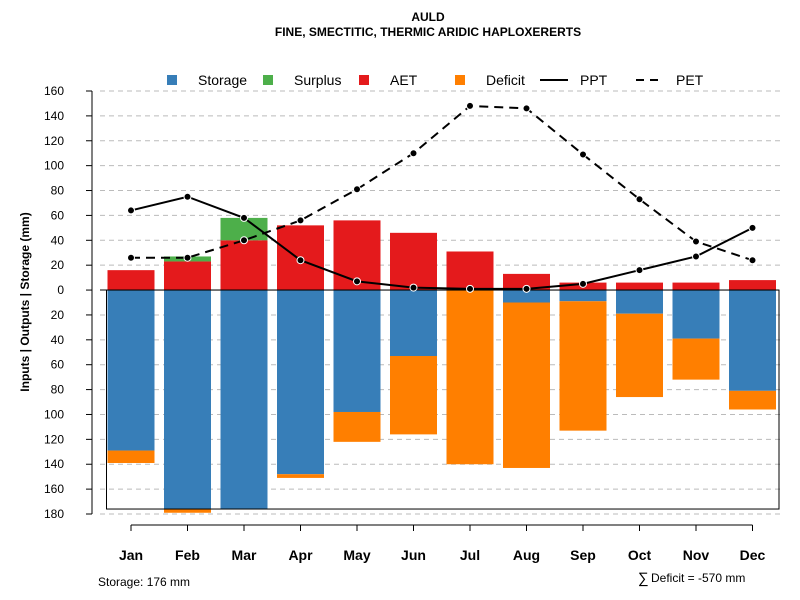 The height and width of the screenshot is (600, 800). Describe the element at coordinates (404, 80) in the screenshot. I see `legend-aet-label: AET` at that location.